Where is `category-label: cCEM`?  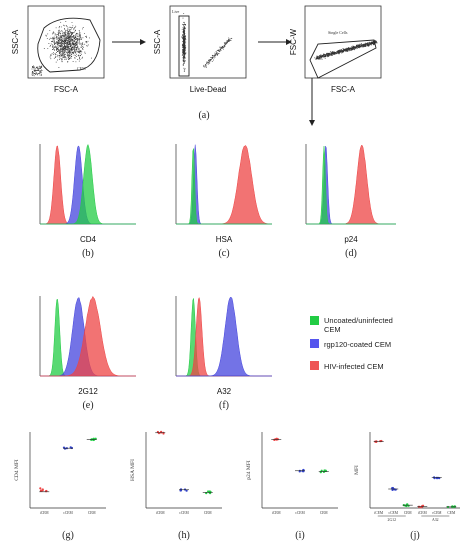 category-label: cCEM is located at coordinates (437, 513).